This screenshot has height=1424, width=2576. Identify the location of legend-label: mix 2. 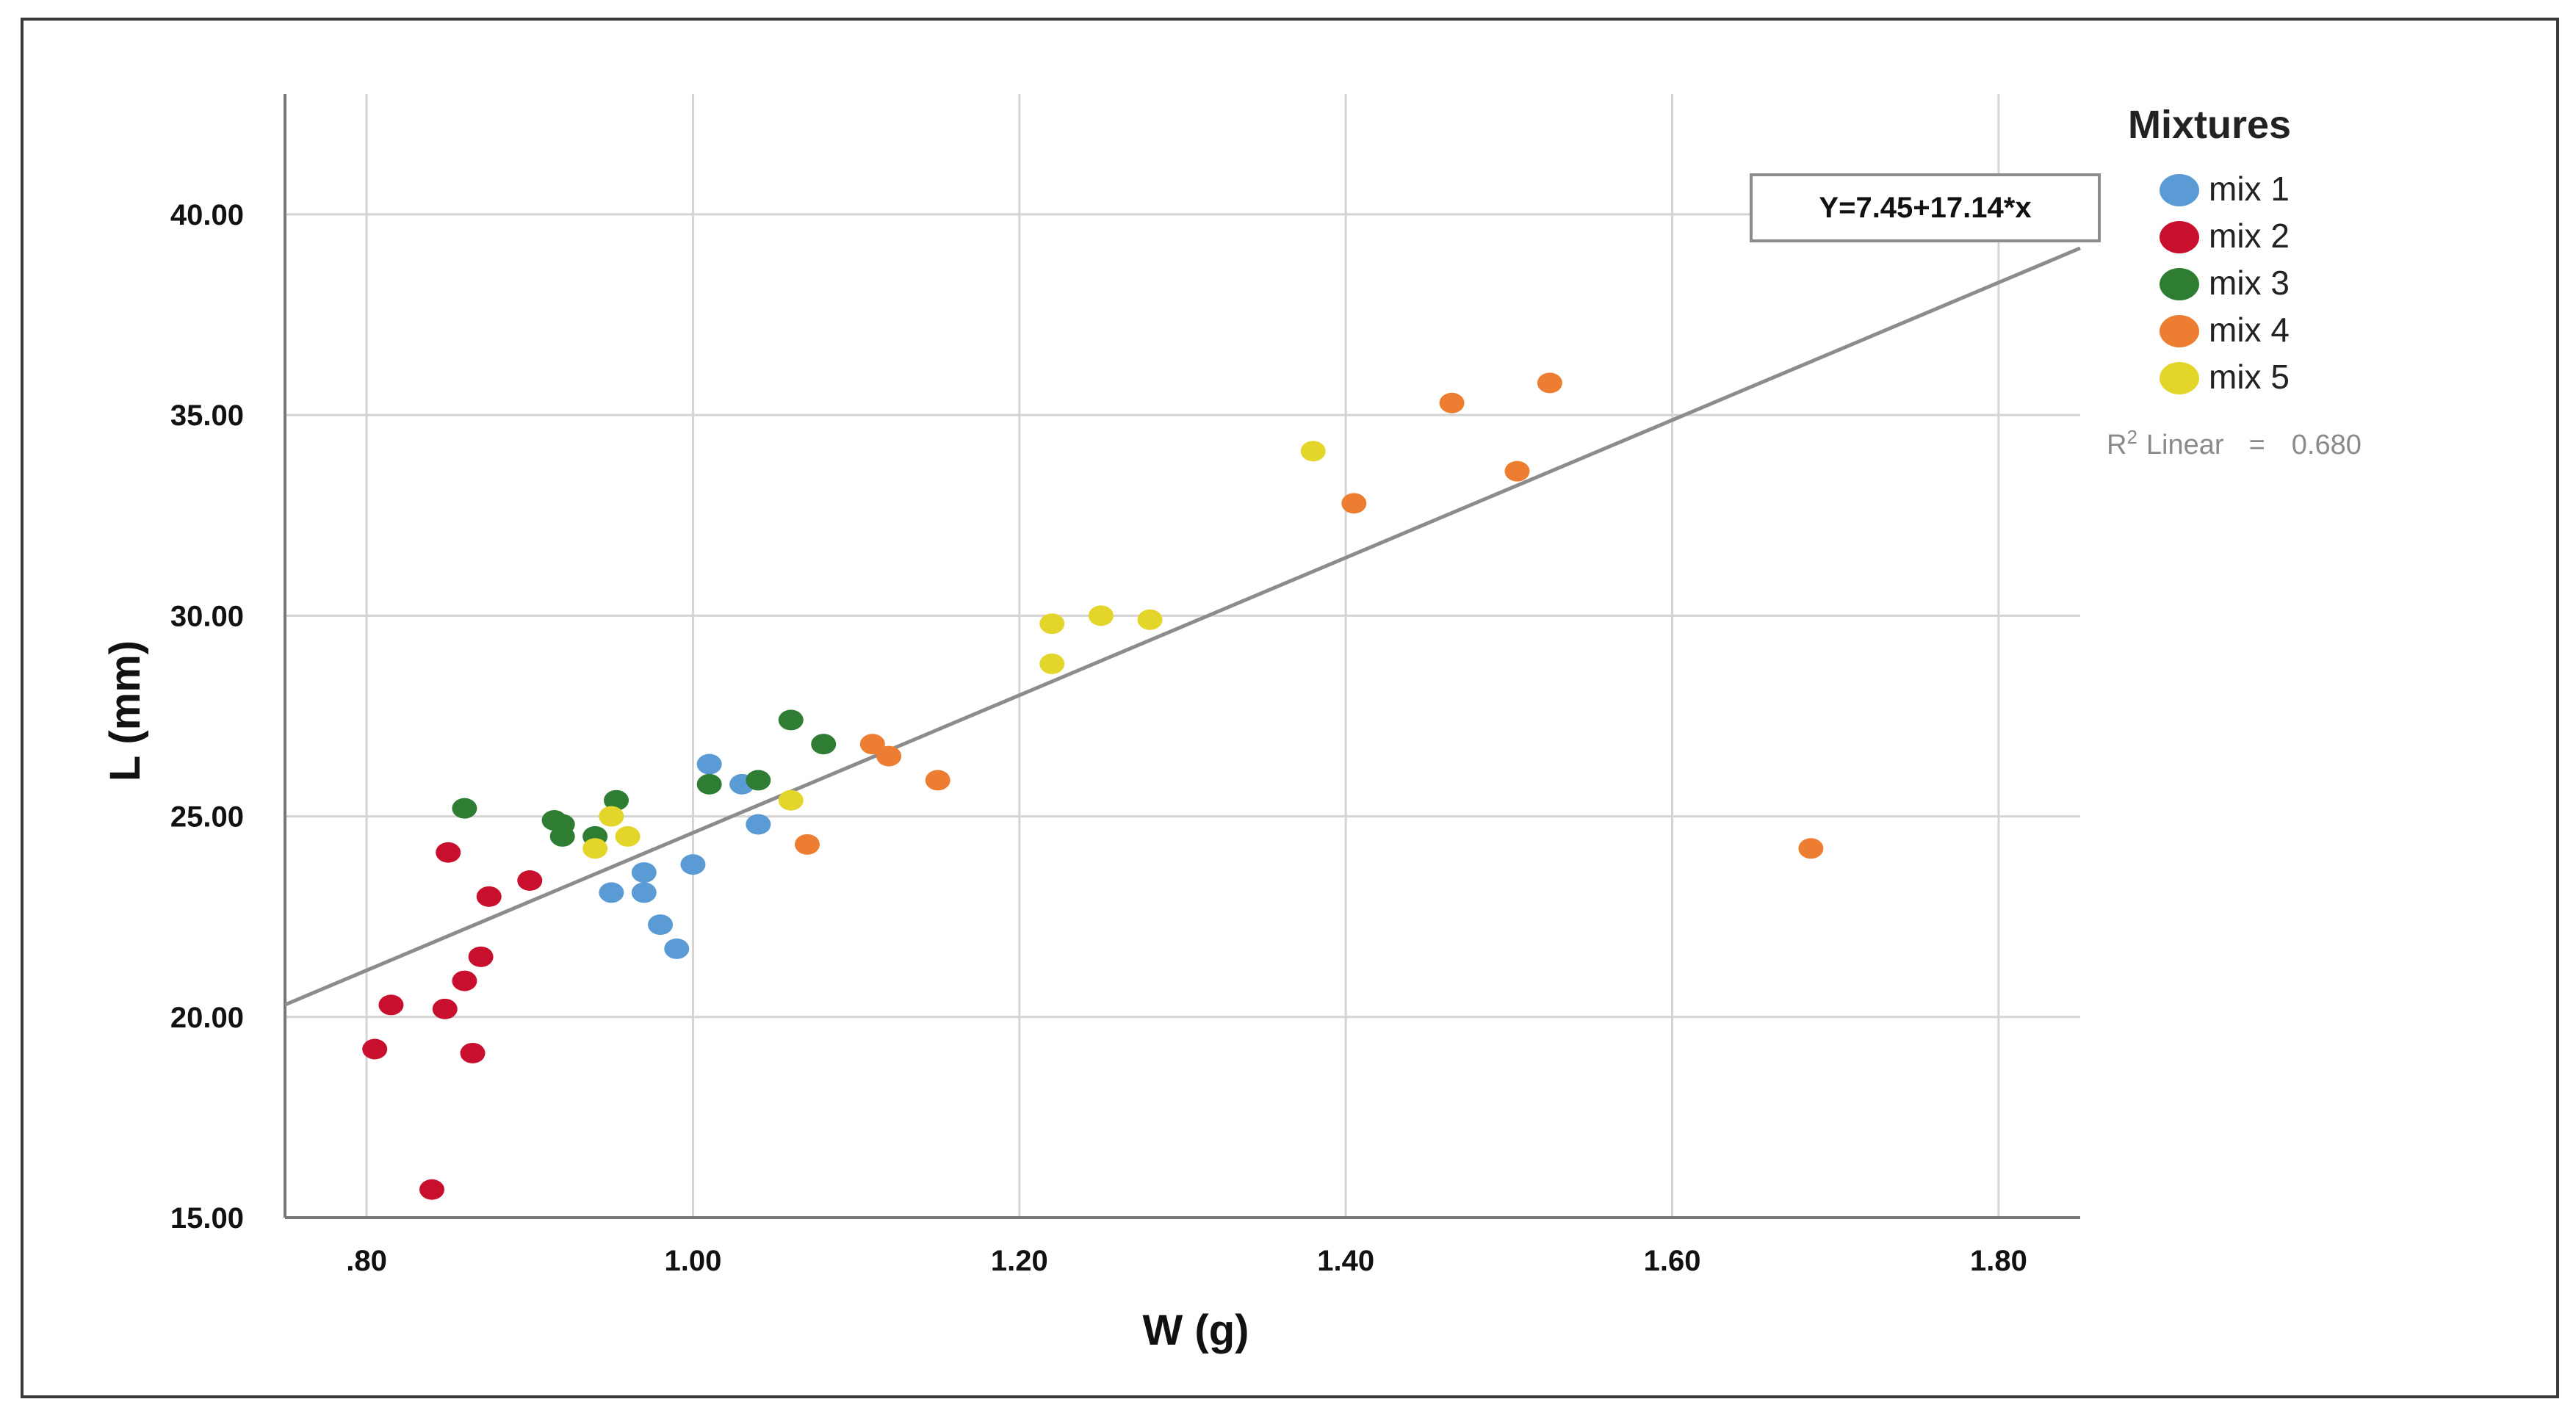
(2249, 236).